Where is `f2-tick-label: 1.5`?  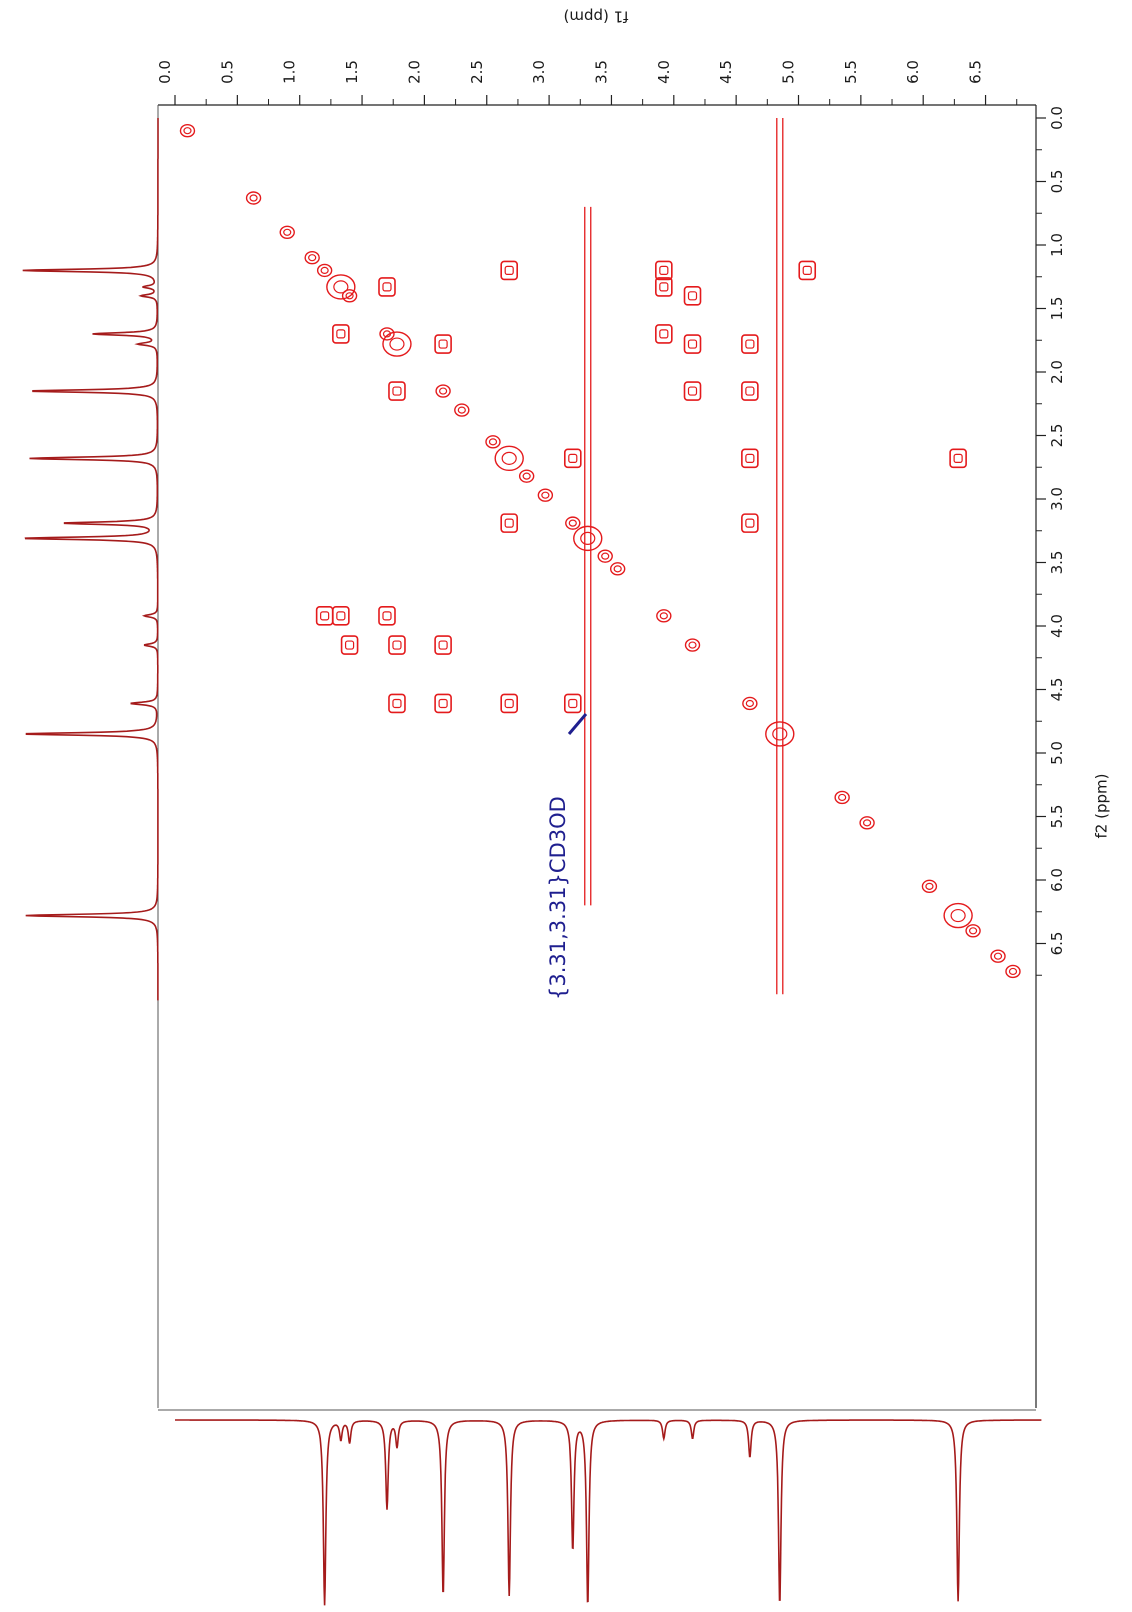 f2-tick-label: 1.5 is located at coordinates (1057, 309).